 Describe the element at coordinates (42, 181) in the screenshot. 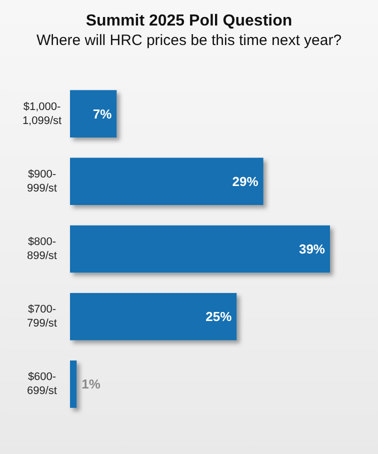

I see `y-tick-label: $900- 999/st` at that location.